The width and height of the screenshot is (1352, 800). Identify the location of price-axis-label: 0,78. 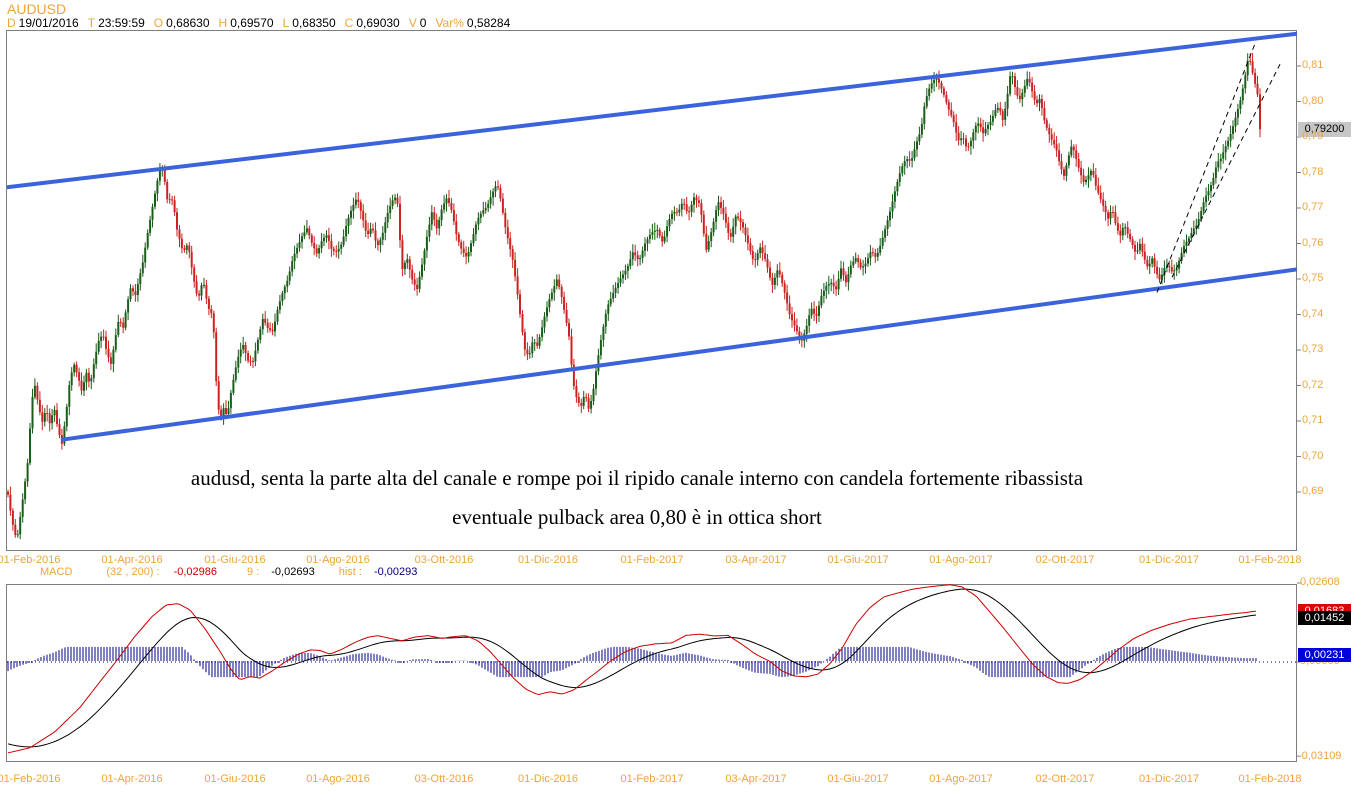
(1313, 171).